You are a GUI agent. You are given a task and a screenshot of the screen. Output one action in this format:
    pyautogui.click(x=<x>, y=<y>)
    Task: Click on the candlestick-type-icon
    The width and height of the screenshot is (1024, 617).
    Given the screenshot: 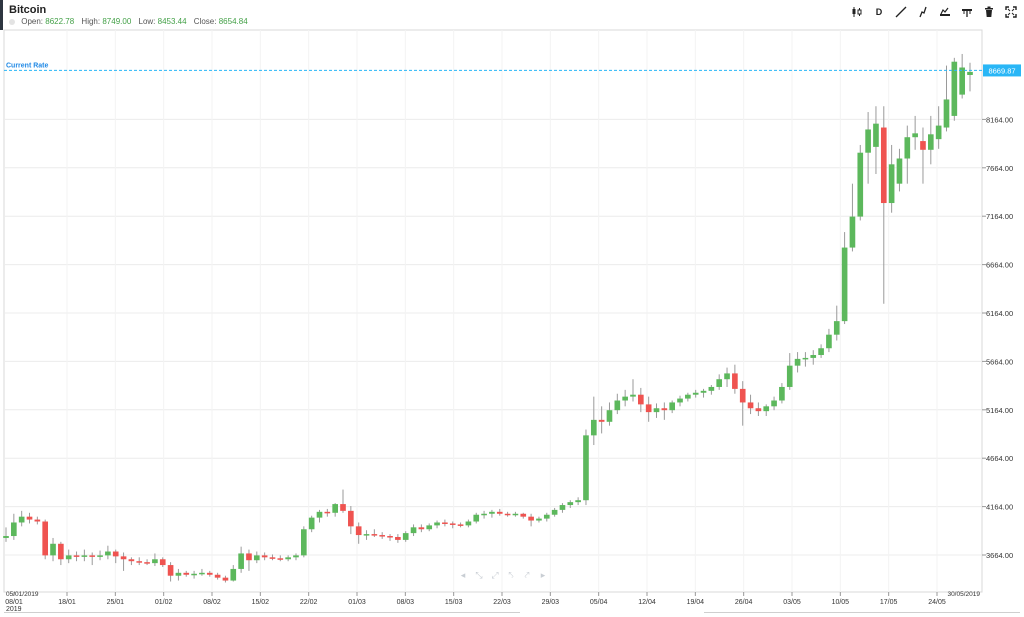 What is the action you would take?
    pyautogui.click(x=857, y=12)
    